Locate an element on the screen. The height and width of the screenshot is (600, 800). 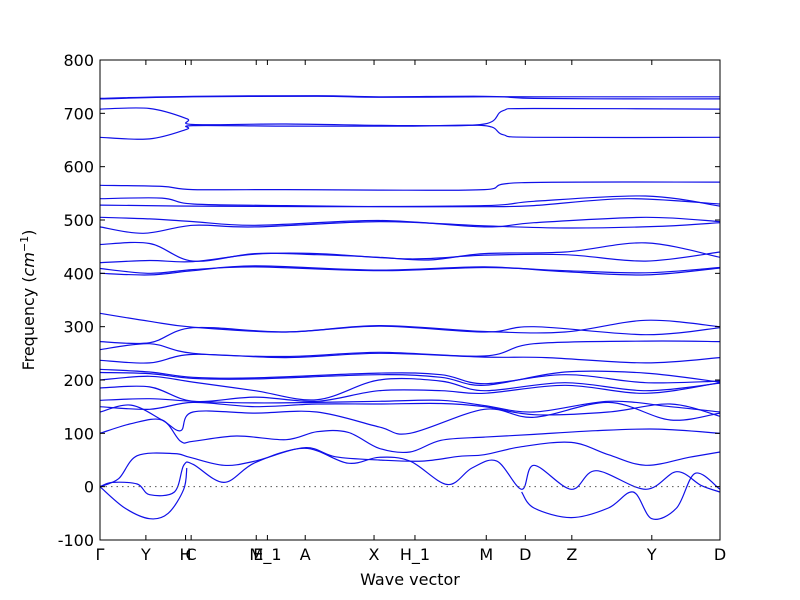
y-tick-label: 200 is located at coordinates (78, 380).